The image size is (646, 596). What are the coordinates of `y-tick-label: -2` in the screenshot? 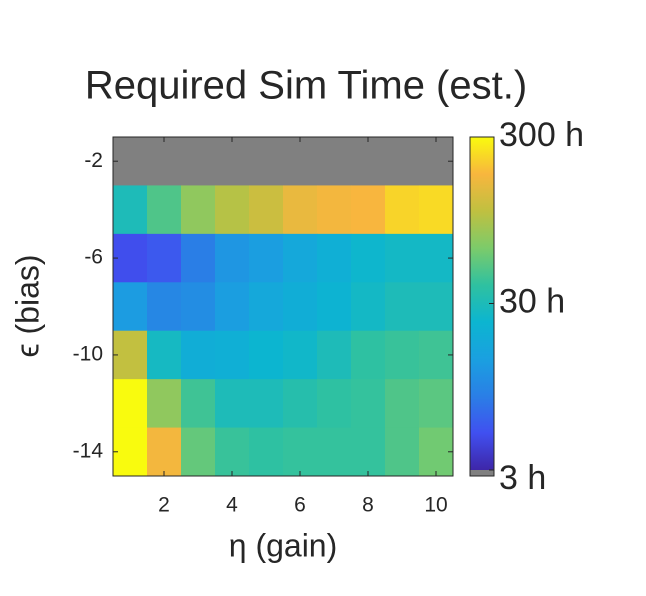 It's located at (93, 160).